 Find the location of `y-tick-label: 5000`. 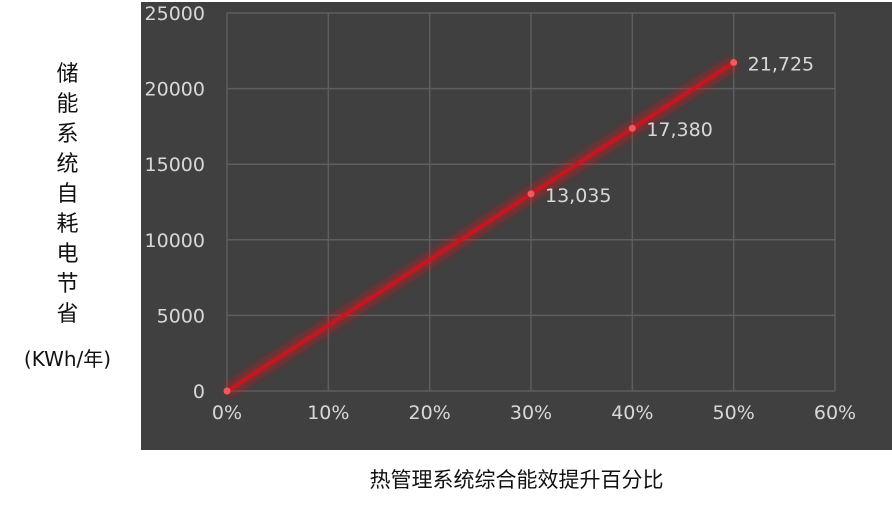

y-tick-label: 5000 is located at coordinates (181, 316).